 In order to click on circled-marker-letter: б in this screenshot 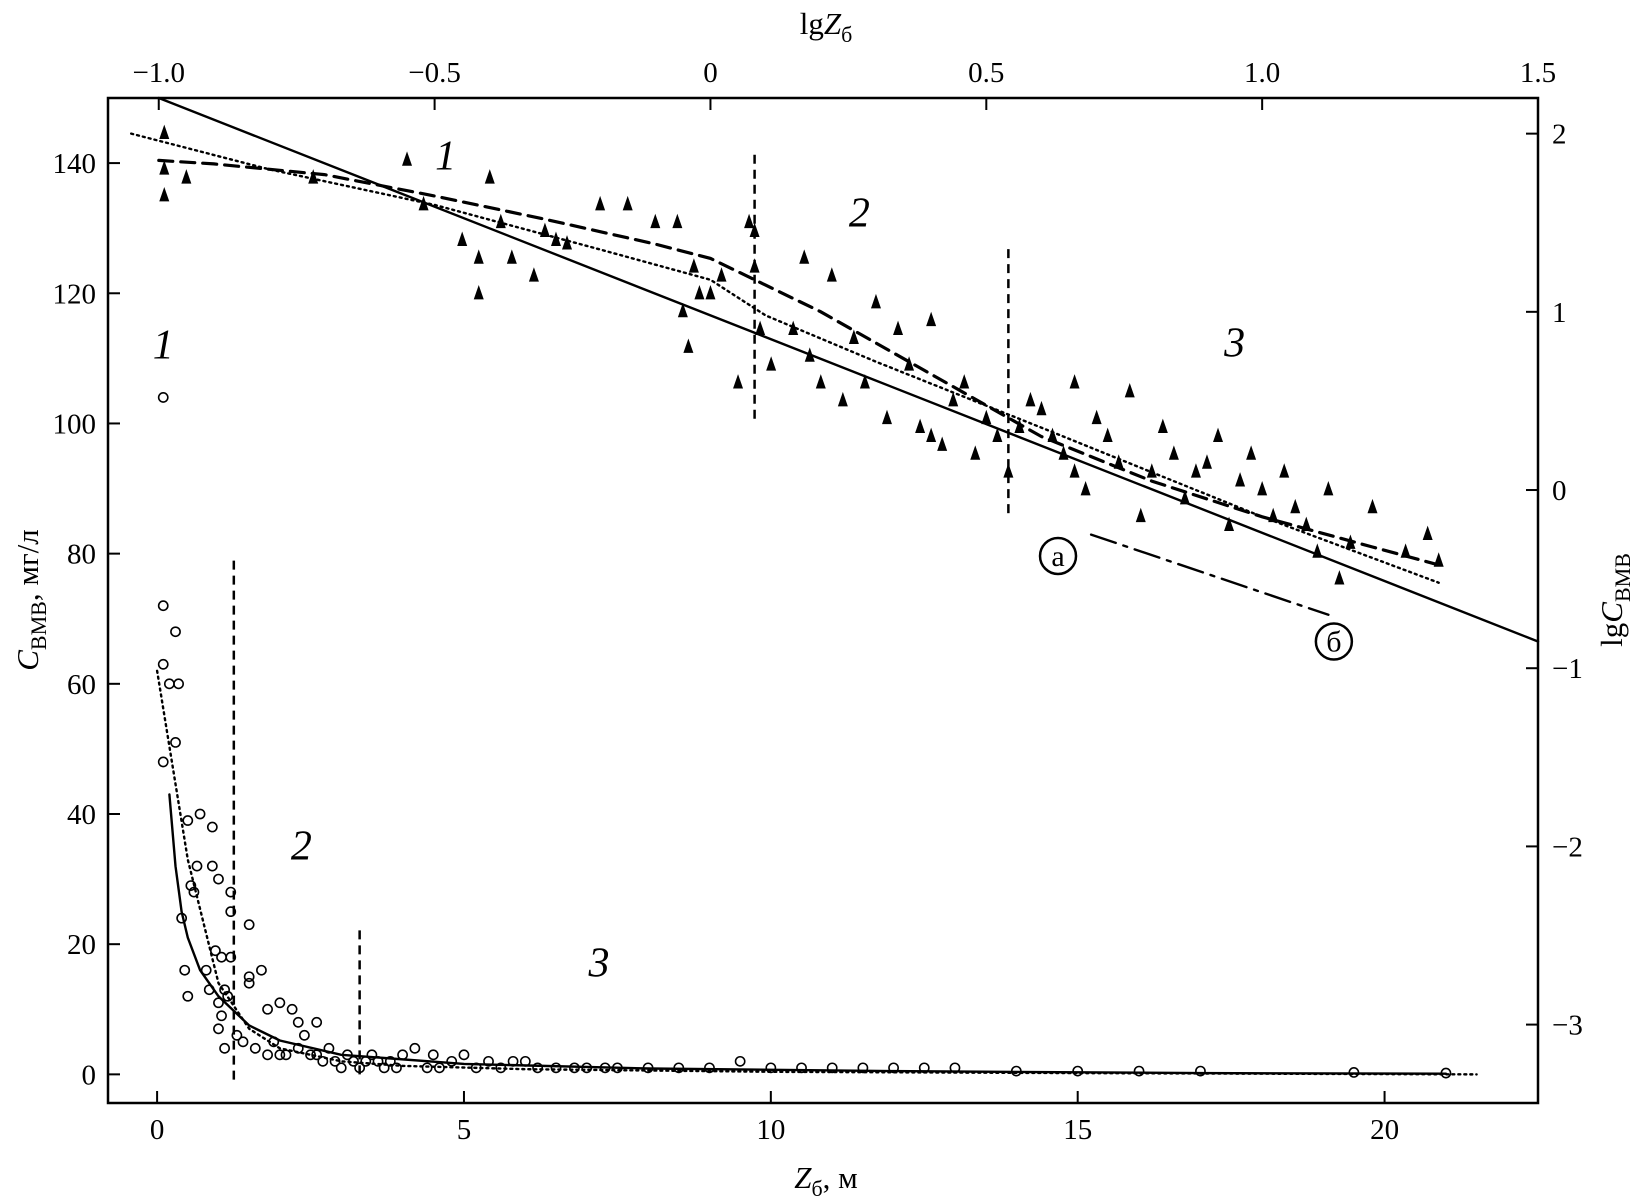, I will do `click(1333, 641)`.